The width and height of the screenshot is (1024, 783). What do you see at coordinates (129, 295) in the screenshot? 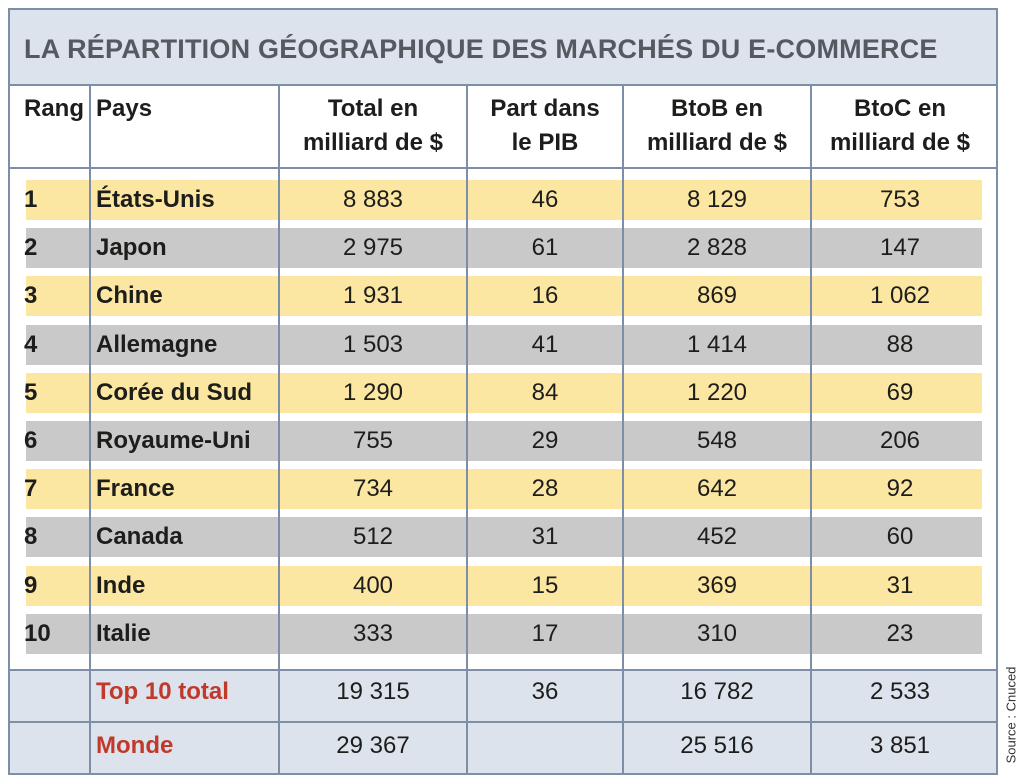
I see `row-country-cell: Chine` at bounding box center [129, 295].